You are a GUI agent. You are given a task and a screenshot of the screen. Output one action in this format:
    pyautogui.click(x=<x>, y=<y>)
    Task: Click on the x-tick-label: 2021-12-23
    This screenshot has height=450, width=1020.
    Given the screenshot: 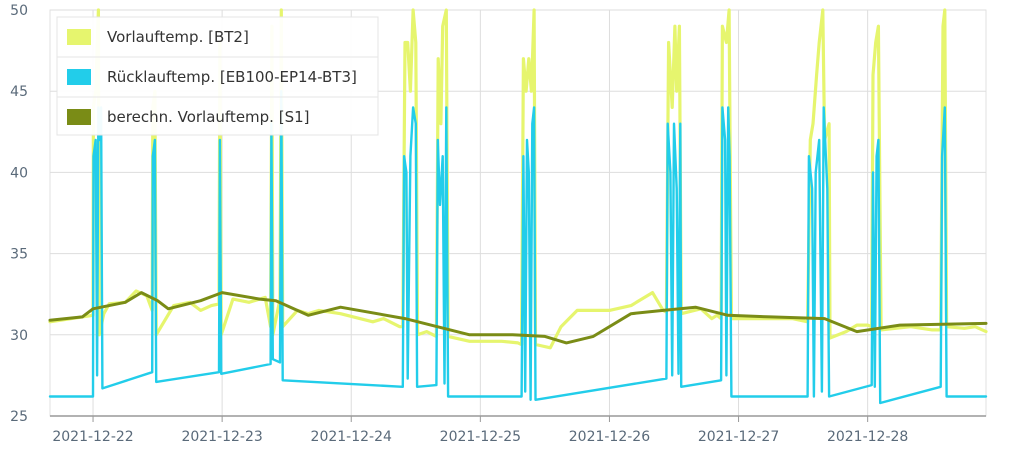 What is the action you would take?
    pyautogui.click(x=221, y=437)
    